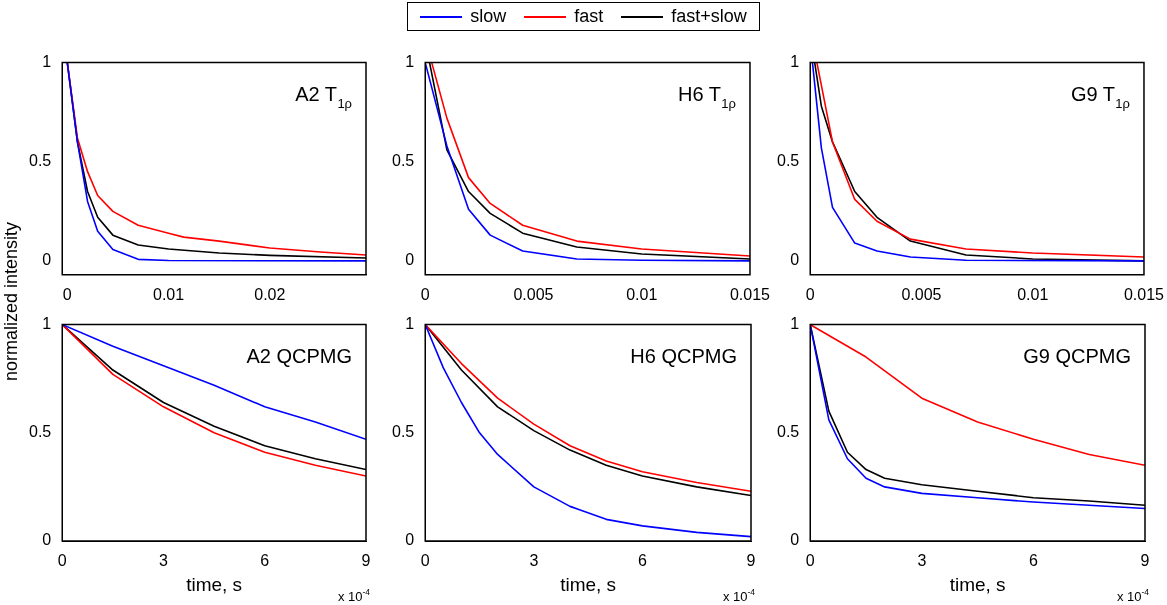 The image size is (1167, 605). I want to click on annotation: H6 QCPMG, so click(684, 355).